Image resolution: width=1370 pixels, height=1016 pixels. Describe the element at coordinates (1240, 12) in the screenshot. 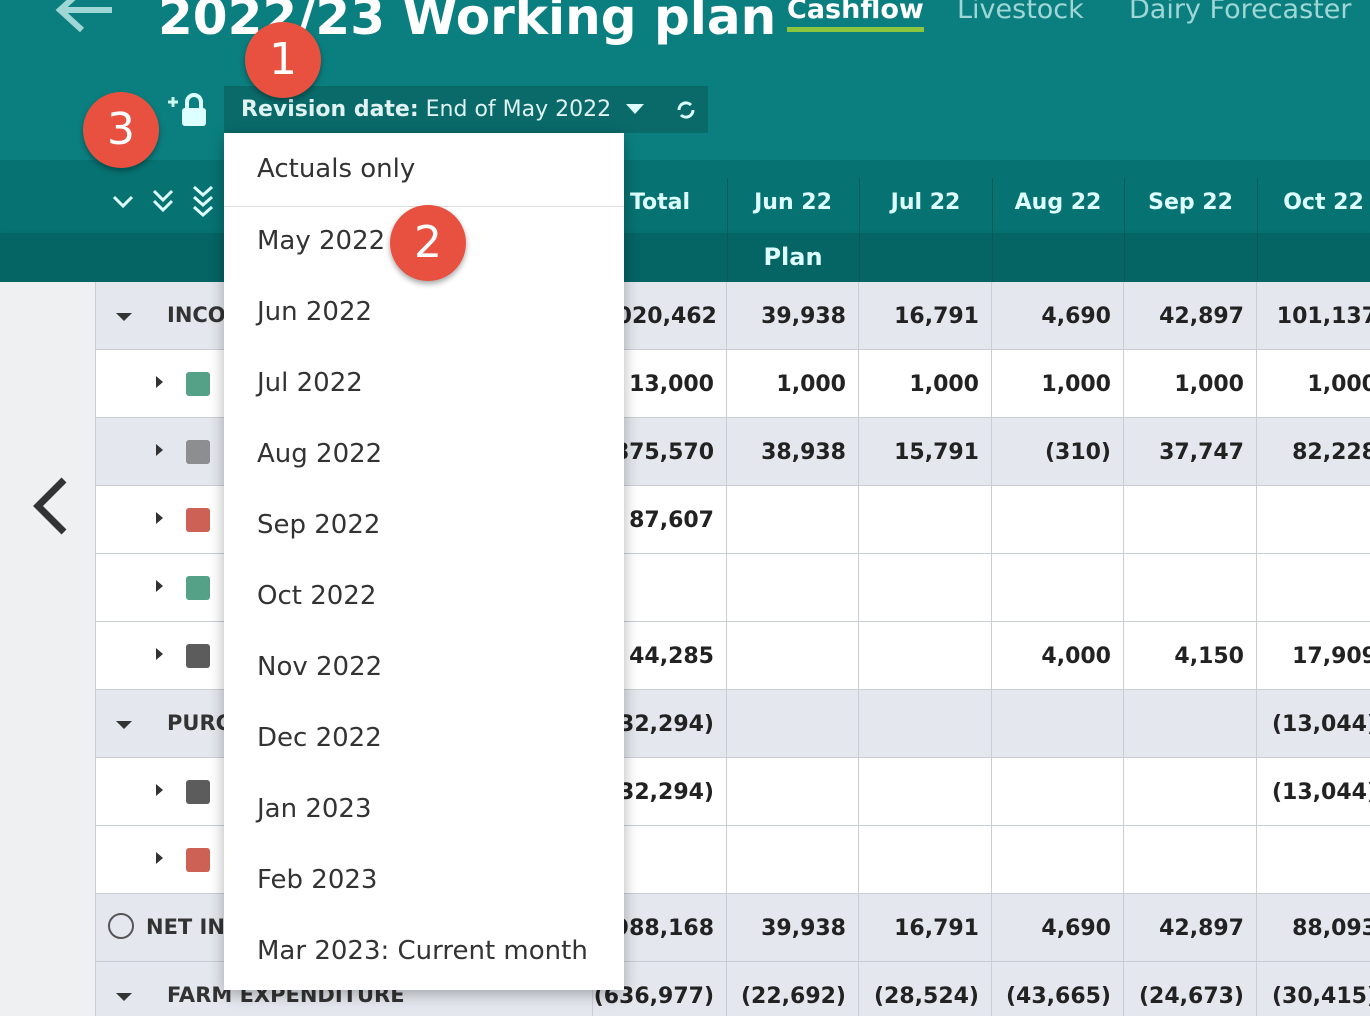

I see `tab: Dairy Forecaster` at that location.